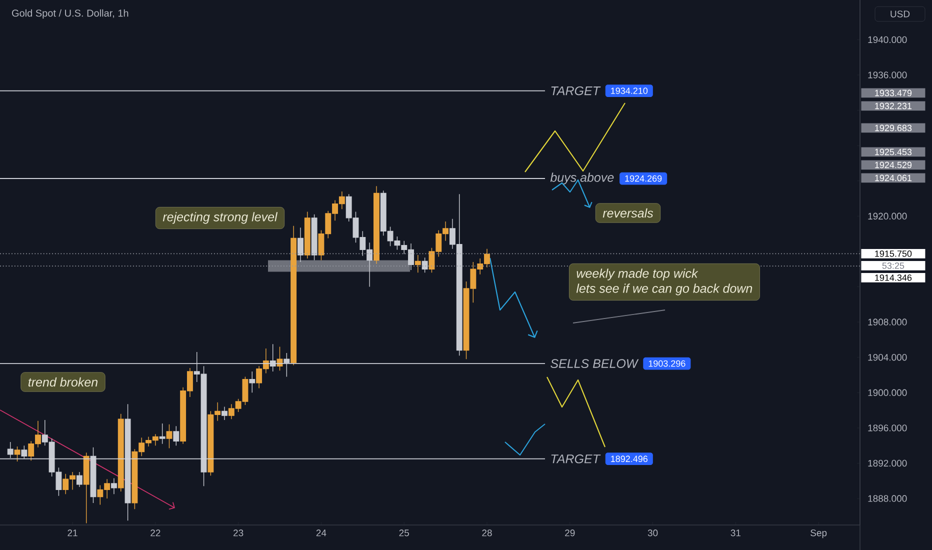 The height and width of the screenshot is (550, 932). What do you see at coordinates (643, 178) in the screenshot?
I see `annotation: 1924.269` at bounding box center [643, 178].